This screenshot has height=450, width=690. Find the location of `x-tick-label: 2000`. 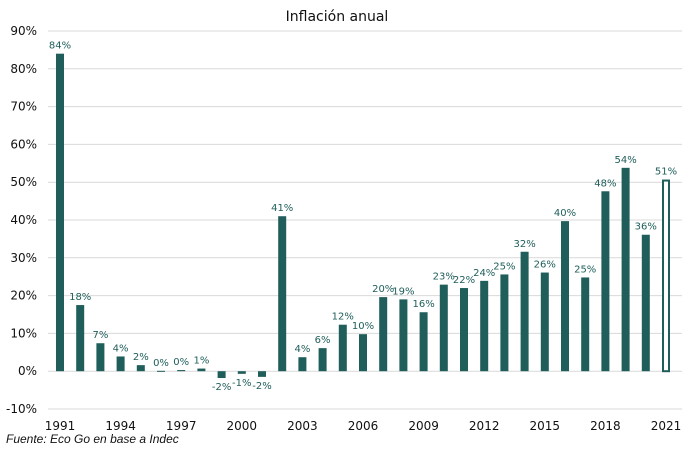

x-tick-label: 2000 is located at coordinates (242, 426).